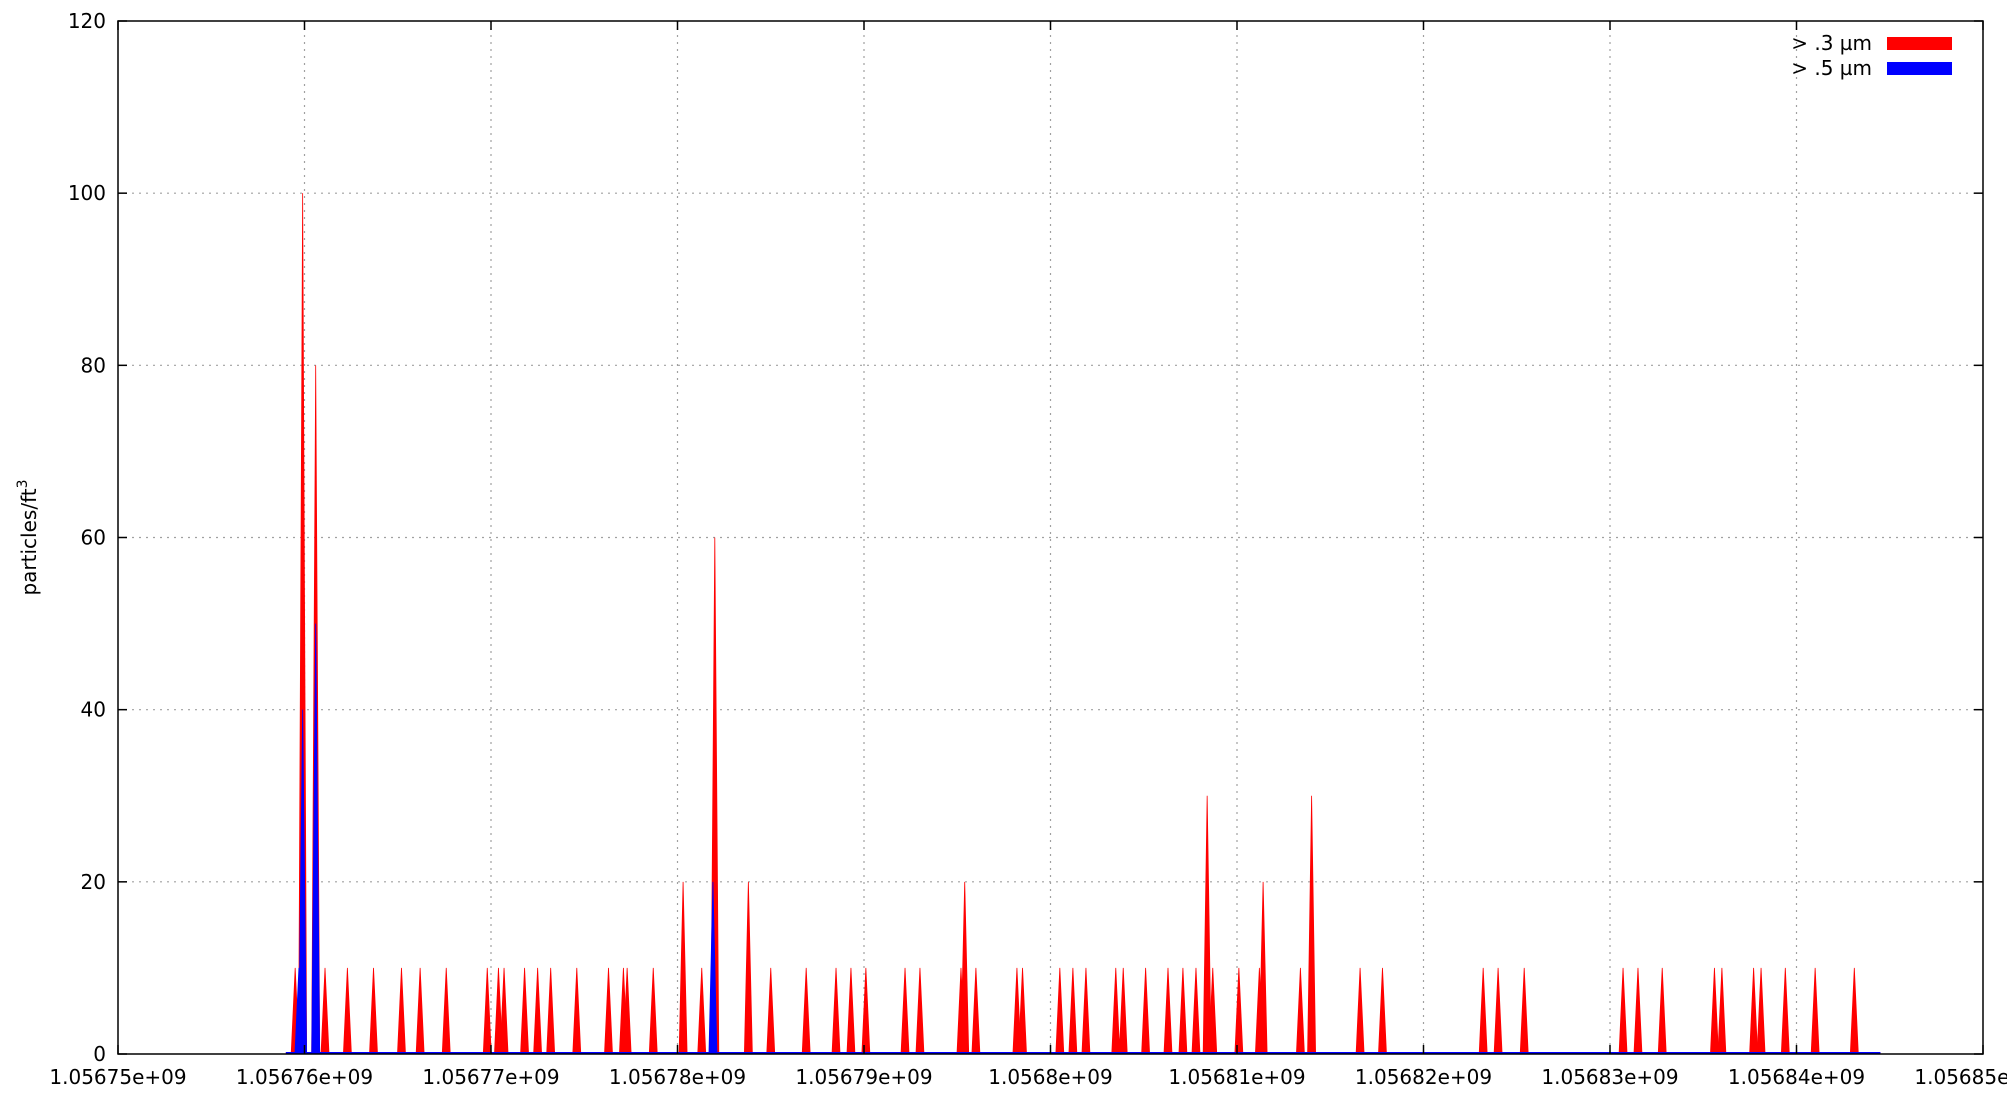  What do you see at coordinates (29, 541) in the screenshot?
I see `y-axis-title-text: particles/ft` at bounding box center [29, 541].